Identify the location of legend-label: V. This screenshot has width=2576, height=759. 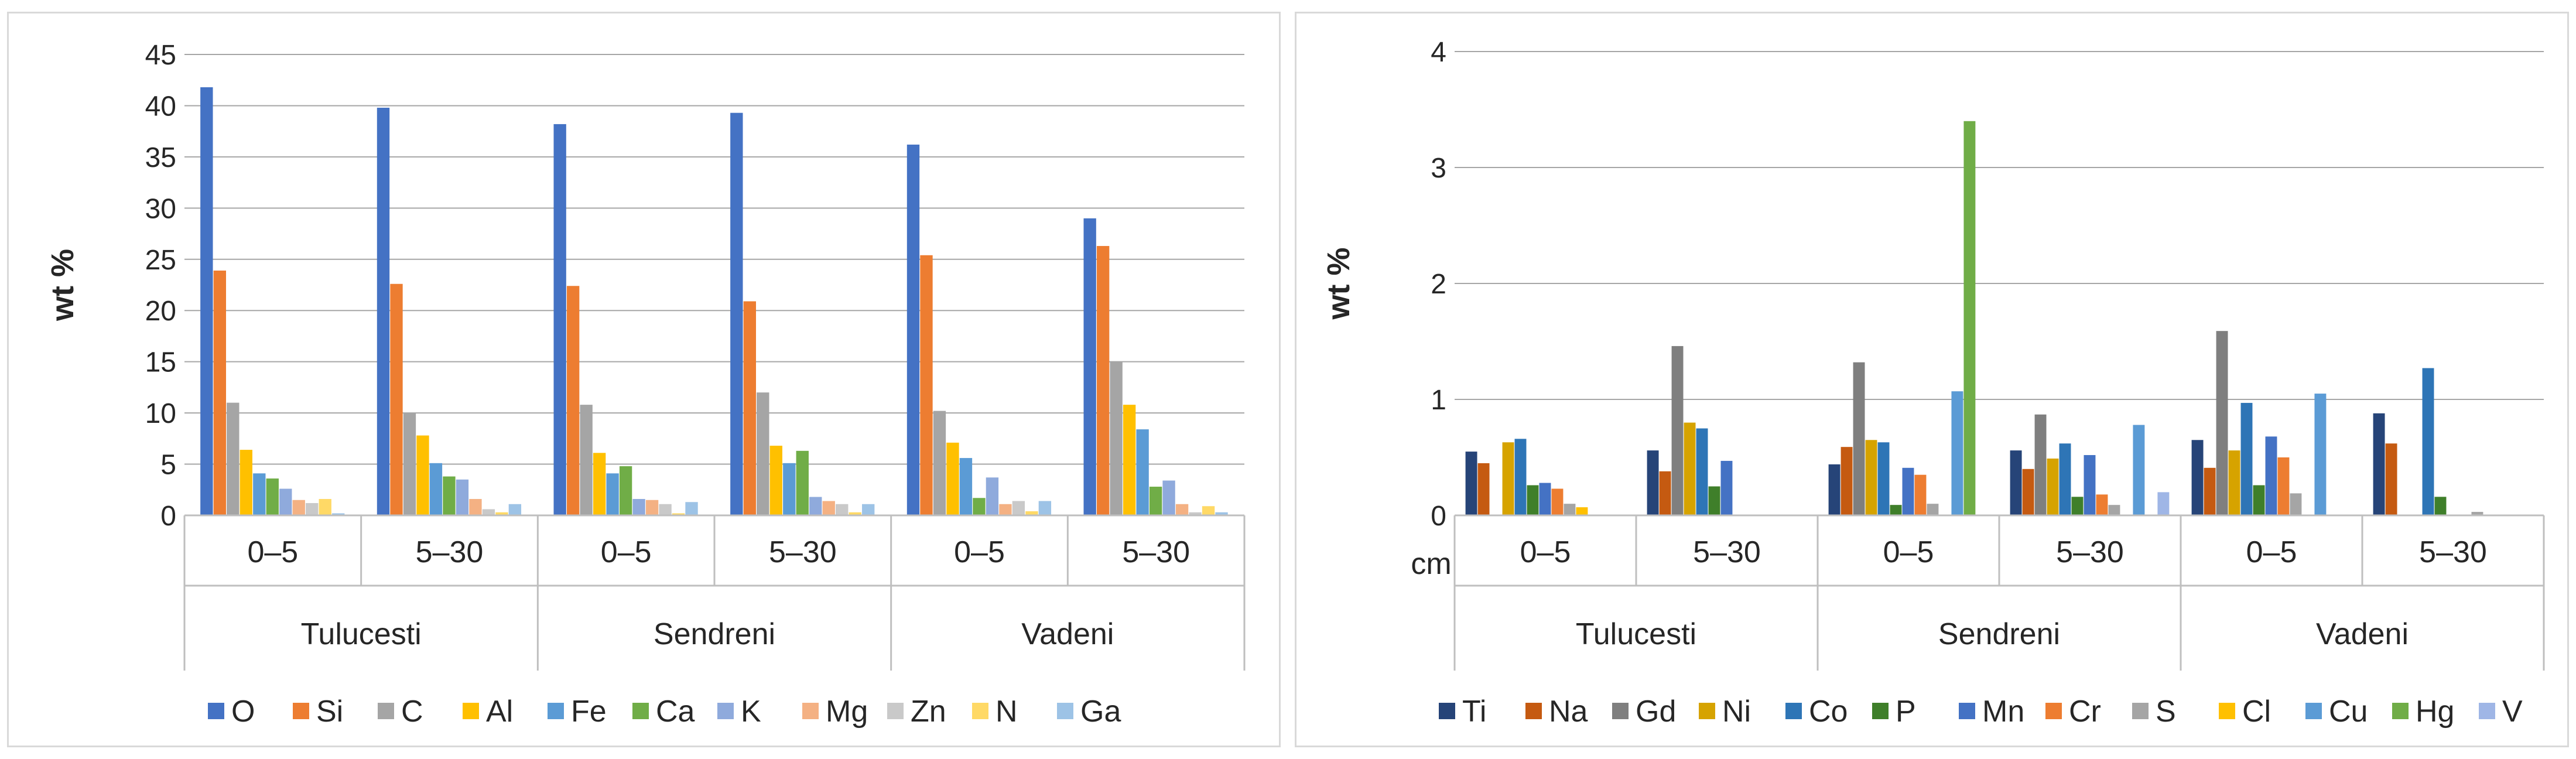
(2513, 712).